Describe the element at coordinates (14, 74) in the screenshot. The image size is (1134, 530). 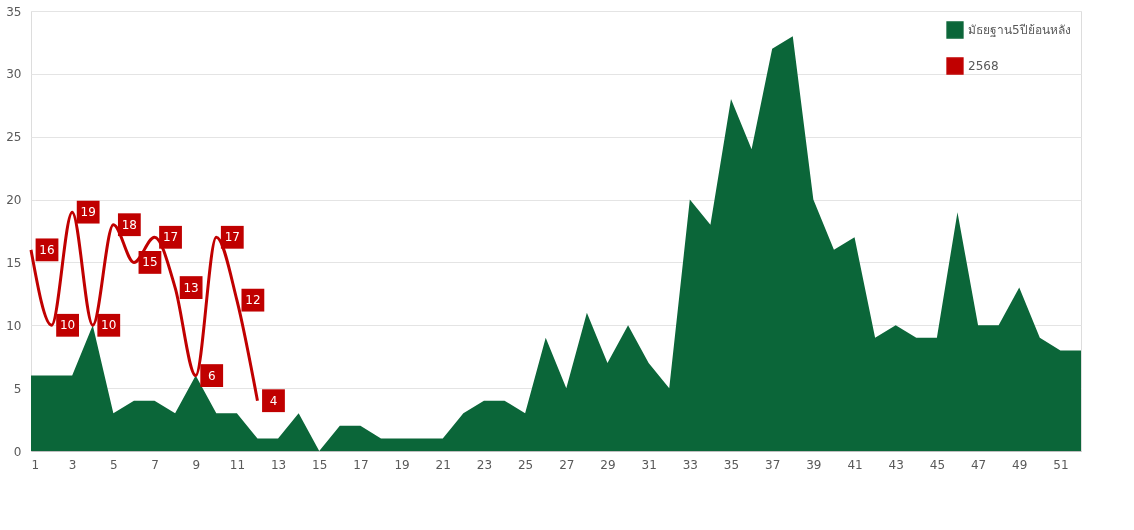
I see `y-tick-label: 30` at that location.